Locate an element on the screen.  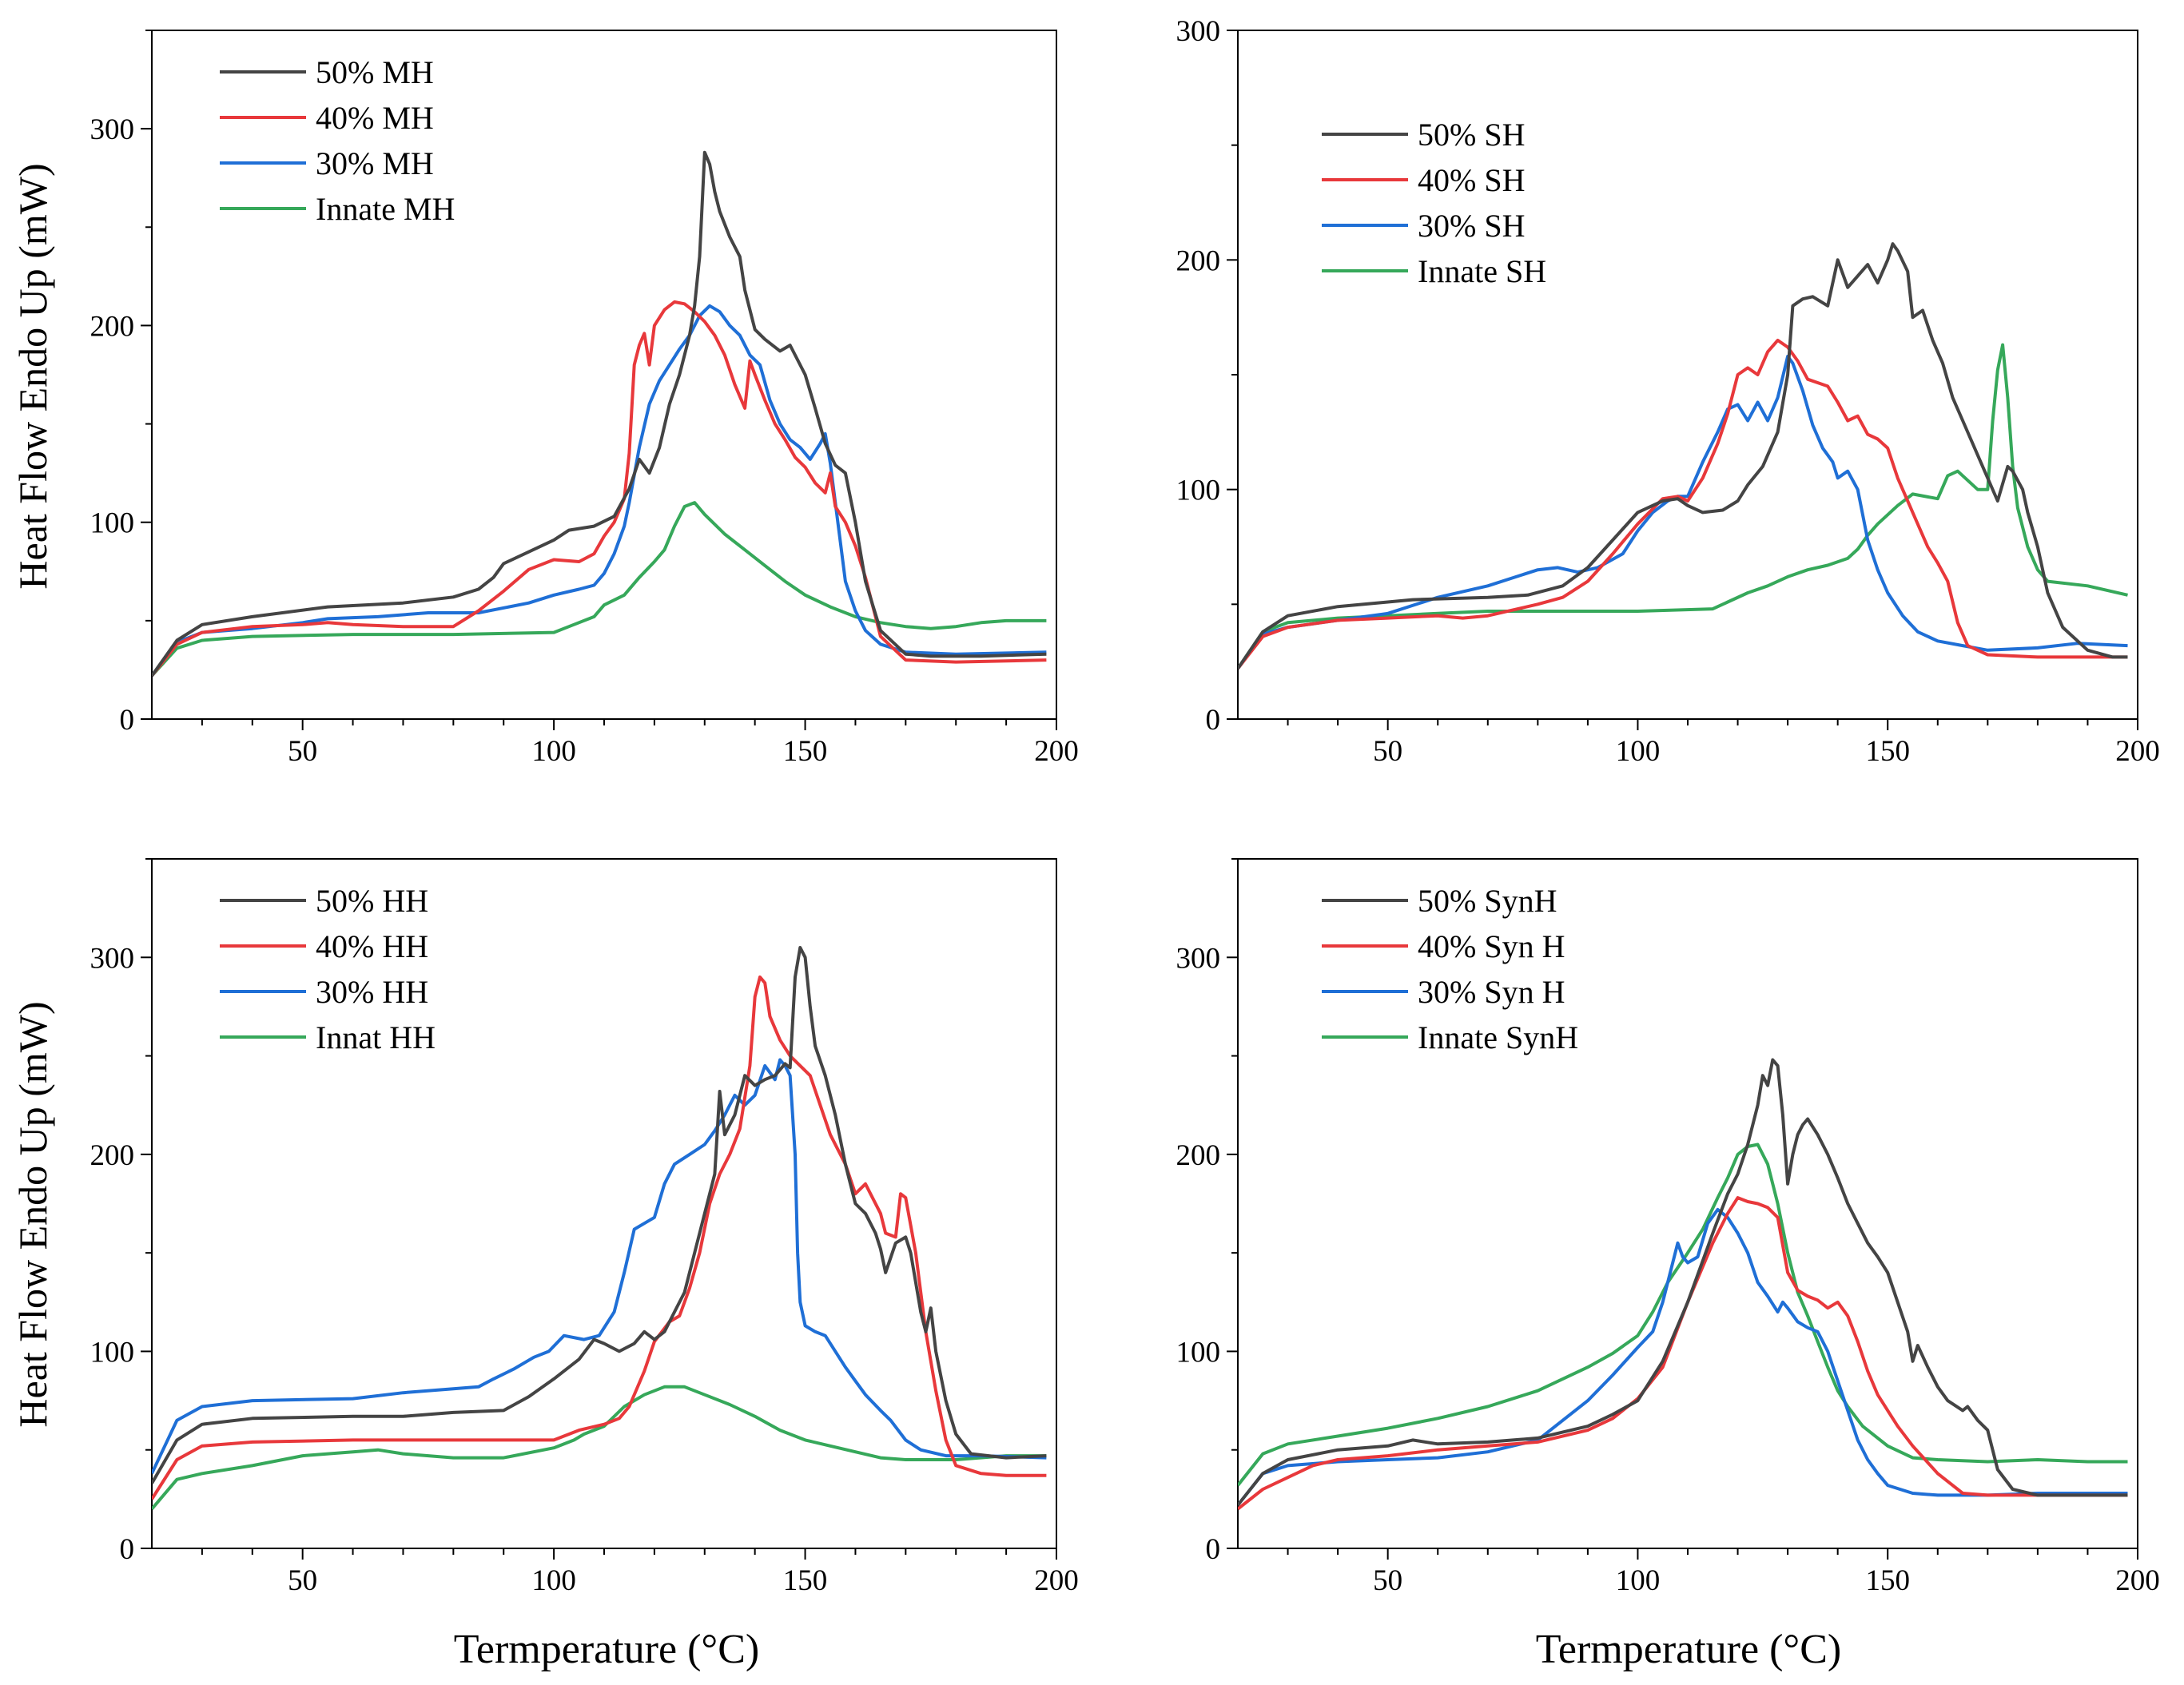
legend-label: 30% HH is located at coordinates (372, 992).